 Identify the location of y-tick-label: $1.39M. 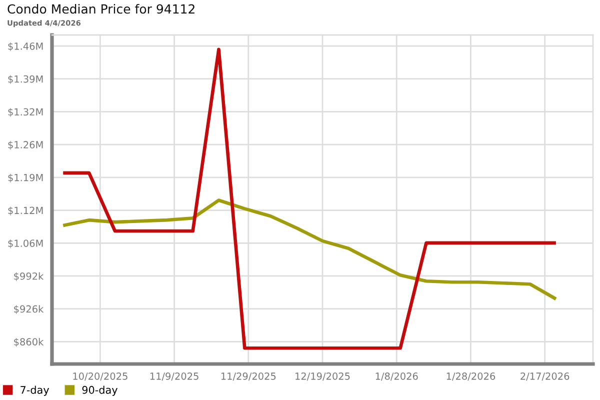
(25, 79).